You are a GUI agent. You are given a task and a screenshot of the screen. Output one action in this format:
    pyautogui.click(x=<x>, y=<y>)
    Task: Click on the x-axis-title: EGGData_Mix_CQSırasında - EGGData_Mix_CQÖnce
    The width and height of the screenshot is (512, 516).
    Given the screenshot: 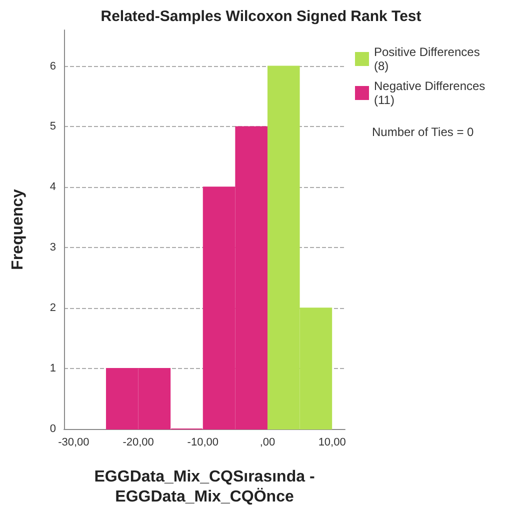 What is the action you would take?
    pyautogui.click(x=204, y=487)
    